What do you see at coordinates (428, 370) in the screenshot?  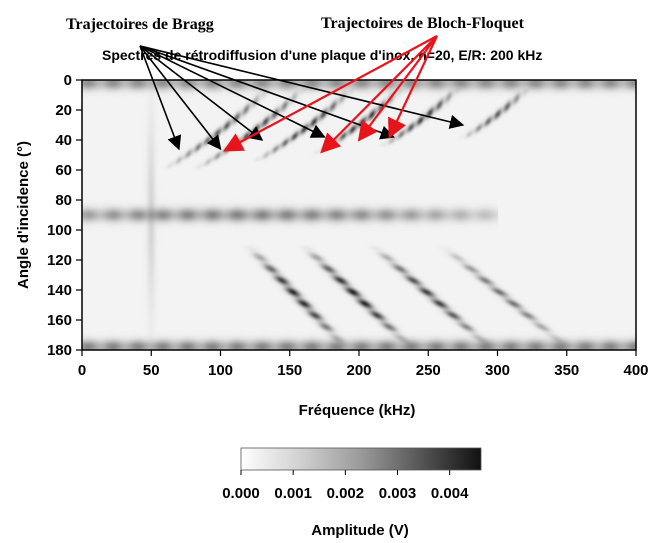 I see `x-tick-label: 250` at bounding box center [428, 370].